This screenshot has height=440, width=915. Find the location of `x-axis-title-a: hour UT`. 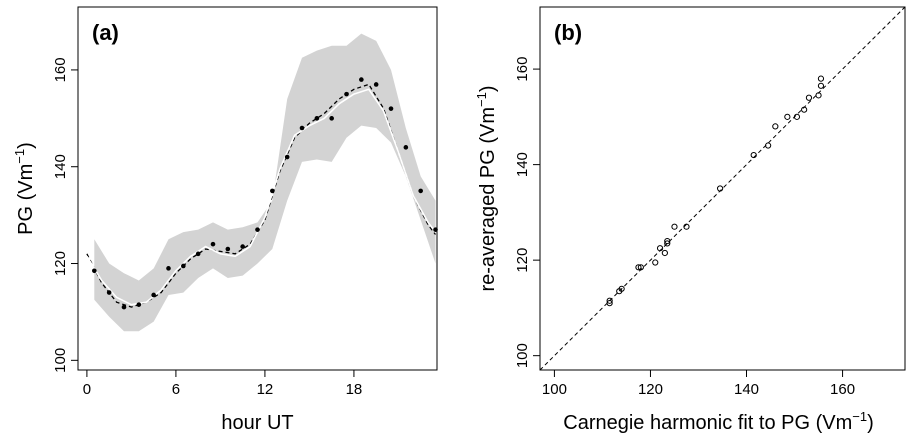

x-axis-title-a: hour UT is located at coordinates (257, 423).